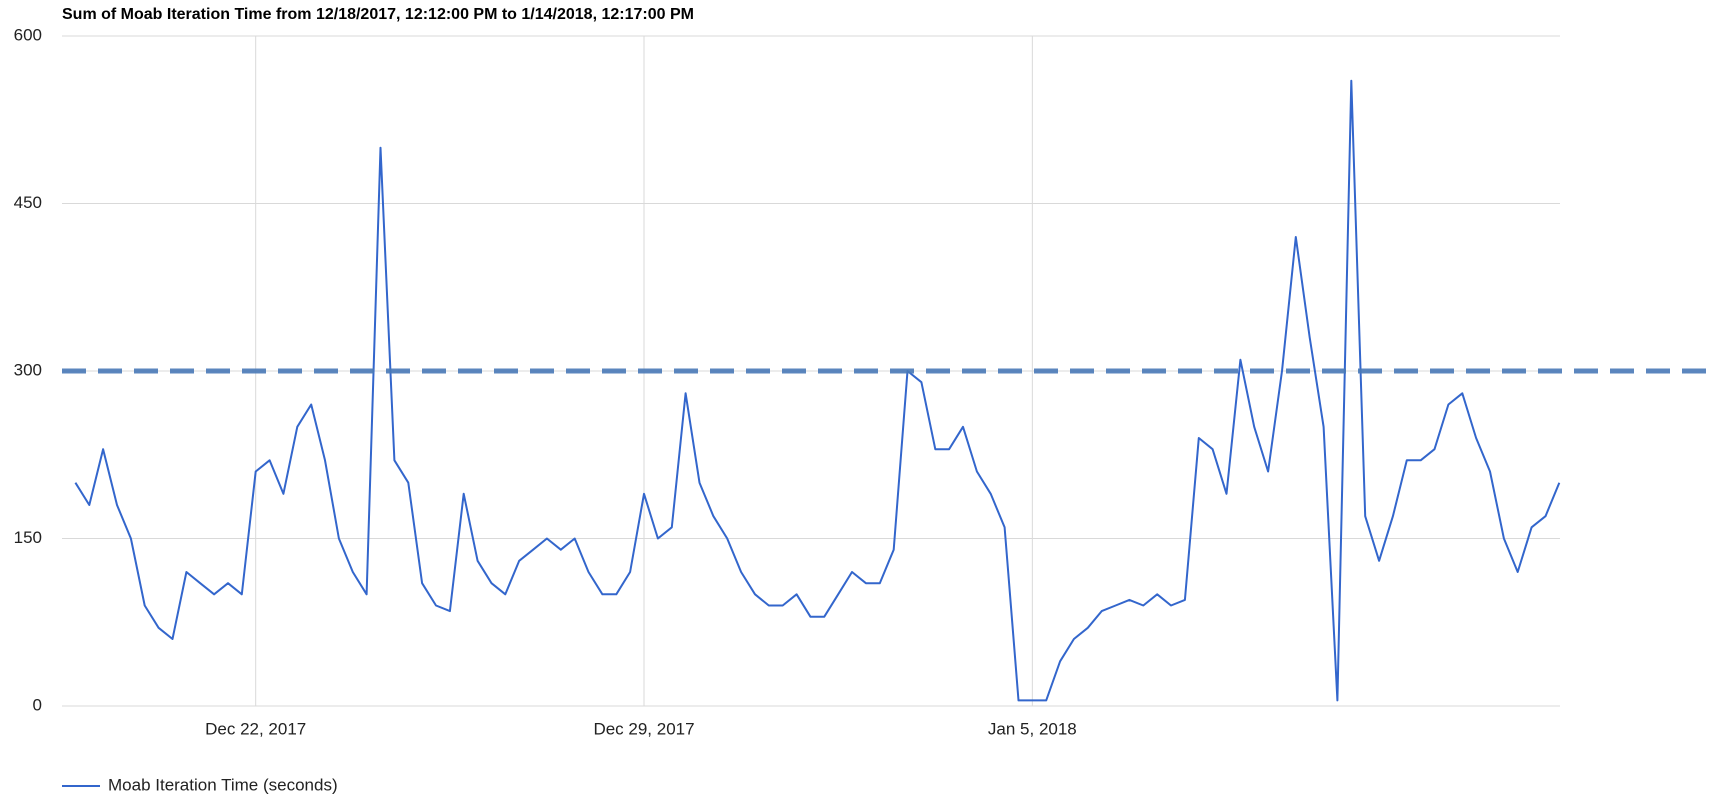 This screenshot has height=797, width=1717. Describe the element at coordinates (28, 202) in the screenshot. I see `y-tick-label: 450` at that location.